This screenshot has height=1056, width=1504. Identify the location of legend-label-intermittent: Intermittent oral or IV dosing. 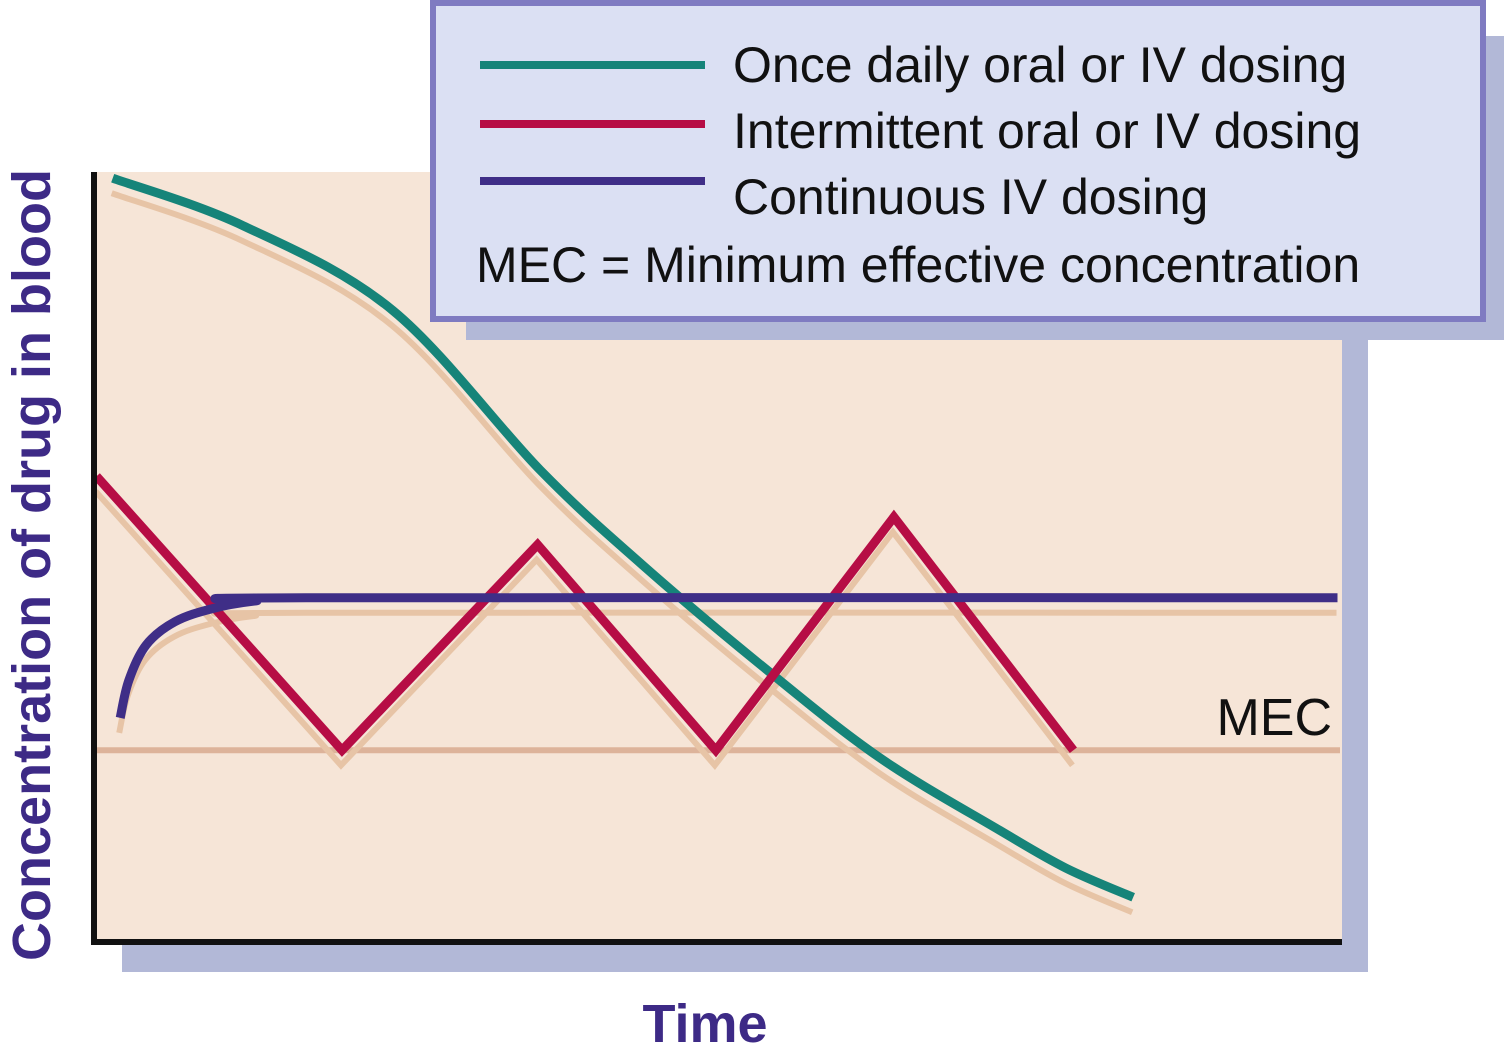
(1047, 131).